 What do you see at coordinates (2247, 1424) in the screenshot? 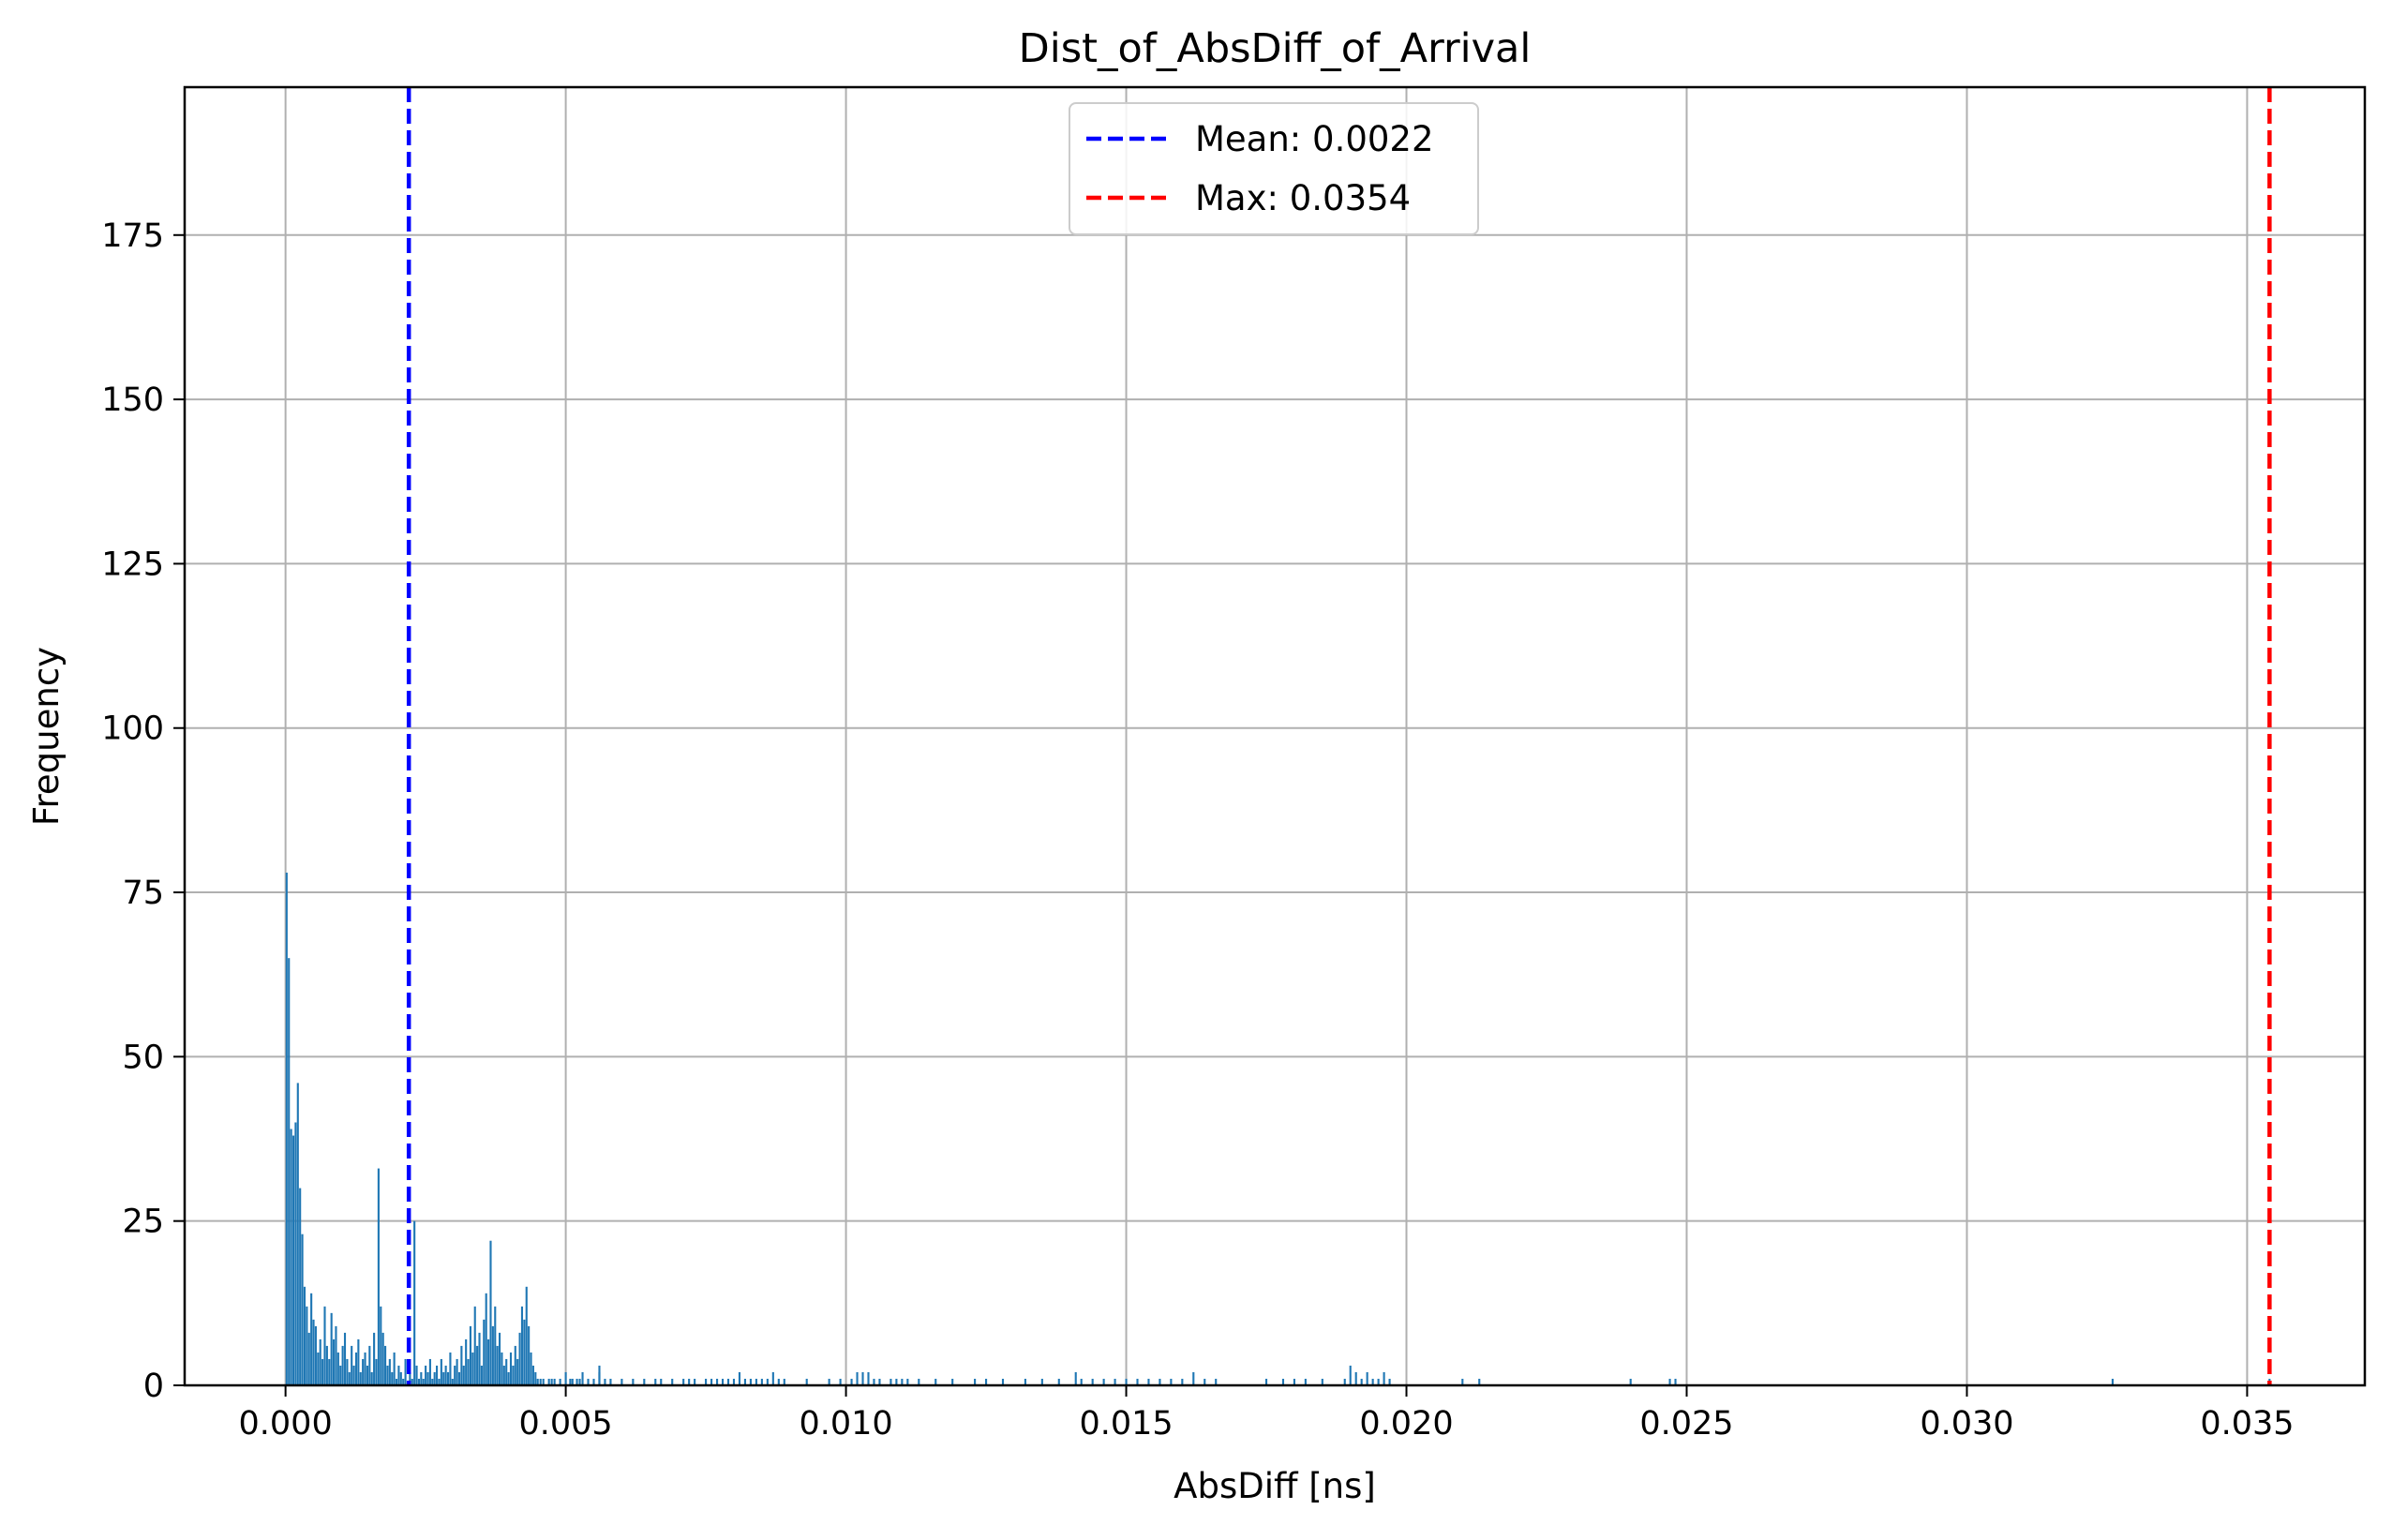
I see `x-tick-label: 0.035` at bounding box center [2247, 1424].